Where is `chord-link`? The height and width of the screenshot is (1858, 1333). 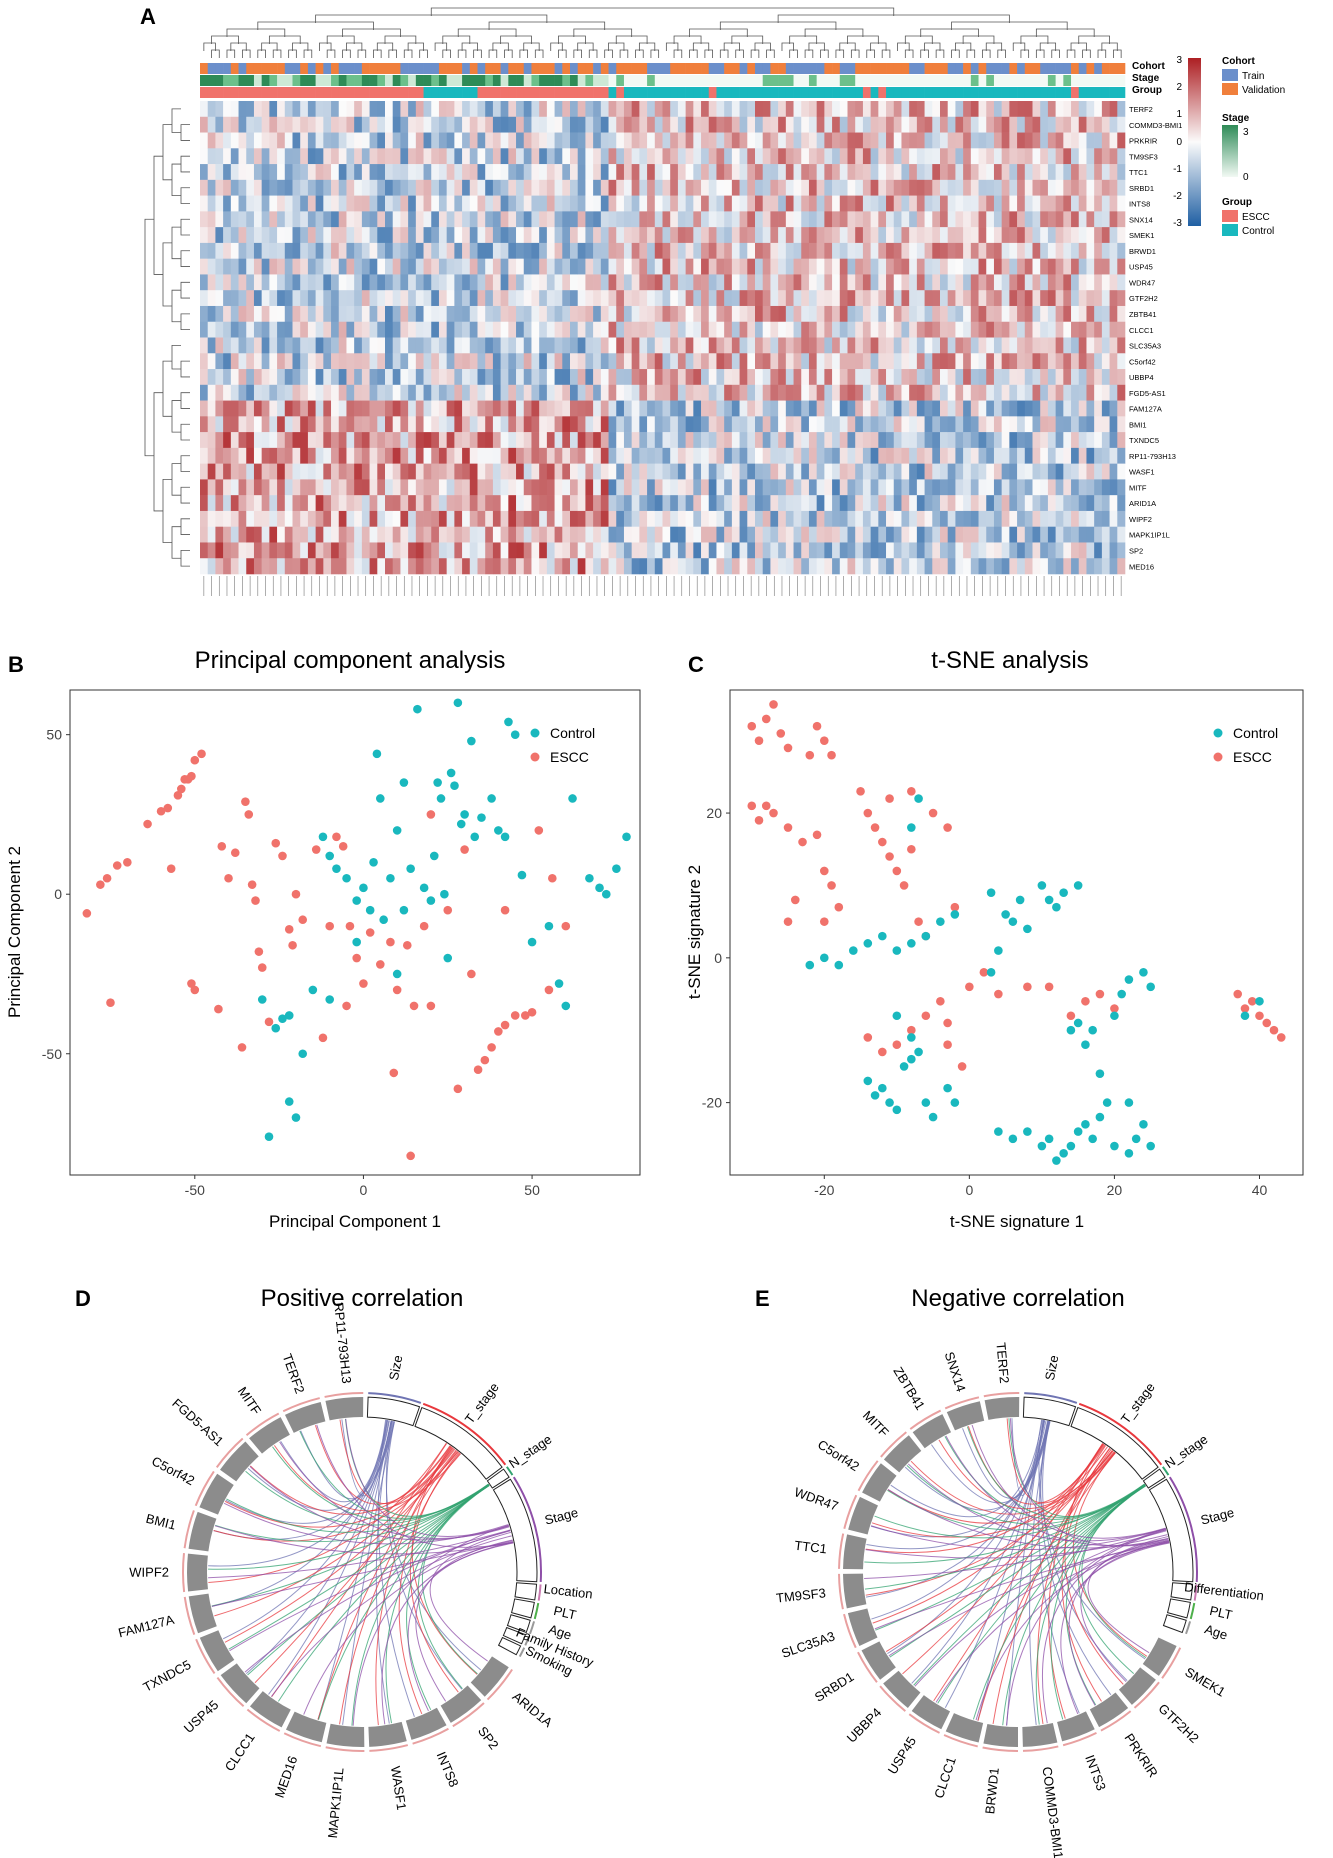 chord-link is located at coordinates (470, 1596).